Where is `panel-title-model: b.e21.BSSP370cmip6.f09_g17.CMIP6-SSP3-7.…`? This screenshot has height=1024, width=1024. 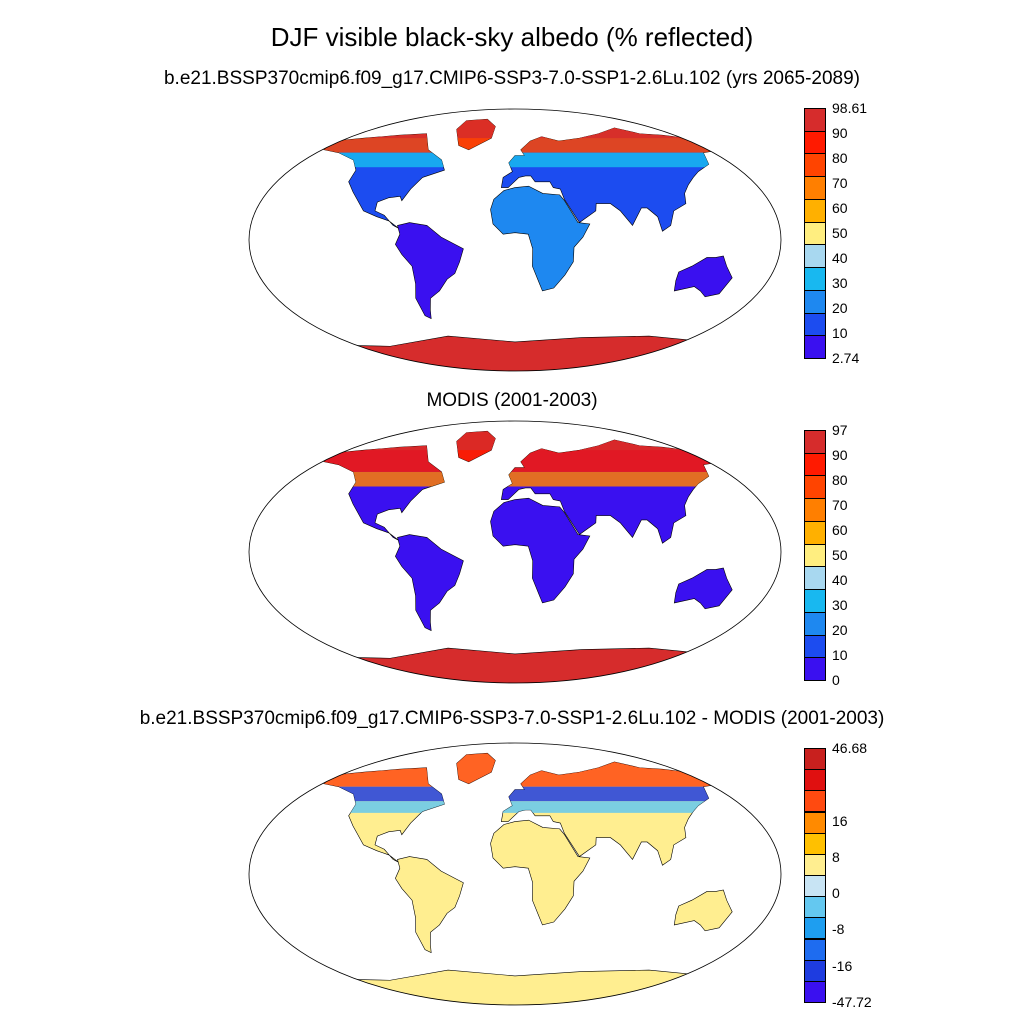 panel-title-model: b.e21.BSSP370cmip6.f09_g17.CMIP6-SSP3-7.… is located at coordinates (512, 78).